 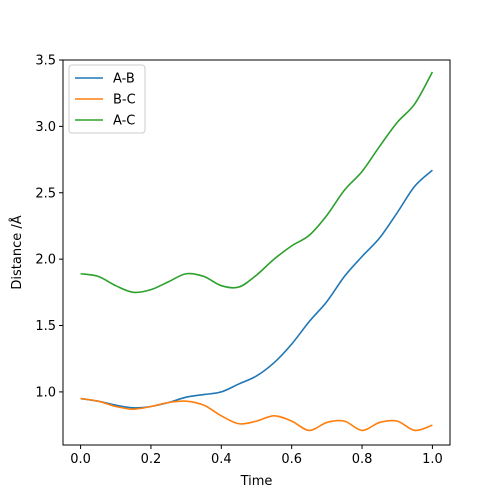 I want to click on legend-entries: A-B B-C A-C, so click(x=105, y=100).